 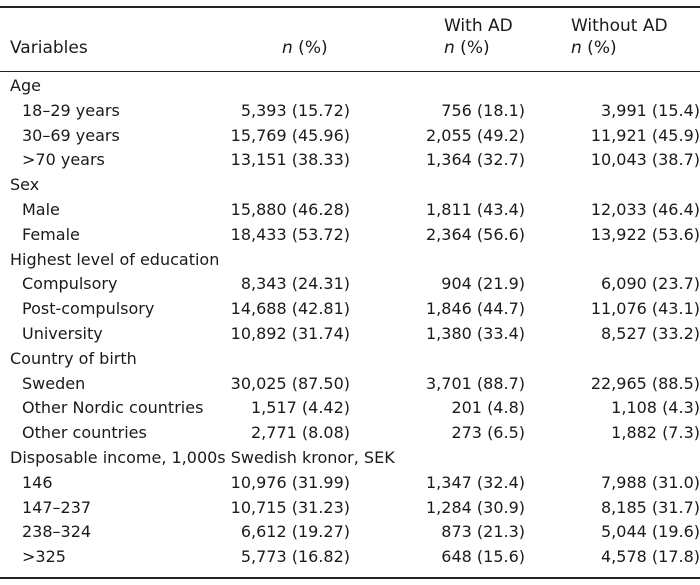 I want to click on row-label: 18–29 years, so click(x=71, y=110).